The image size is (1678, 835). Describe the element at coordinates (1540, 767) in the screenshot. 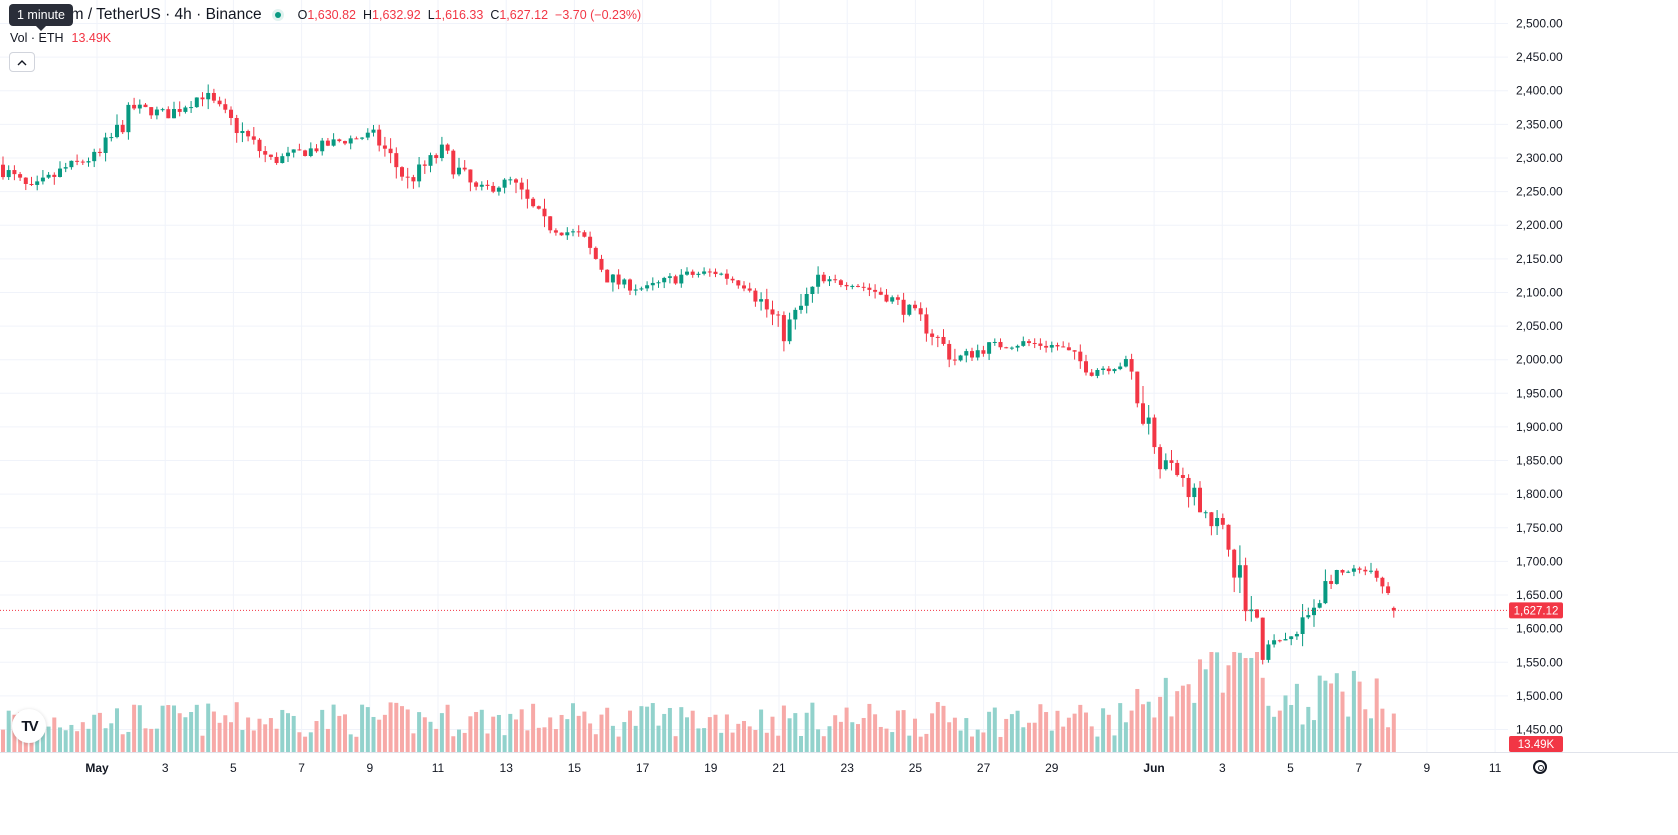

I see `gear-icon` at that location.